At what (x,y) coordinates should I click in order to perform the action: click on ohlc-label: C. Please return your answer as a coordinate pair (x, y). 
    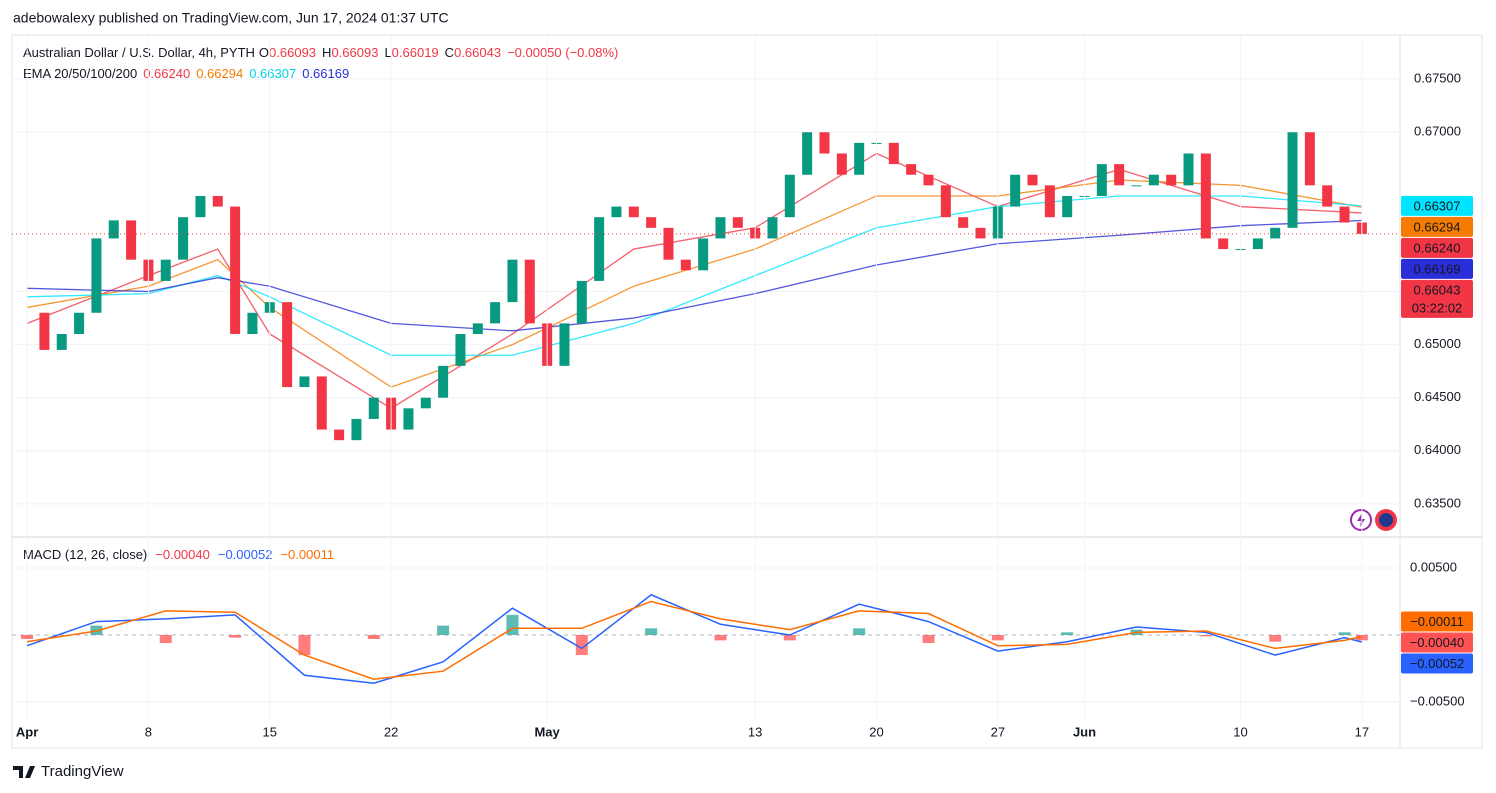
    Looking at the image, I should click on (449, 52).